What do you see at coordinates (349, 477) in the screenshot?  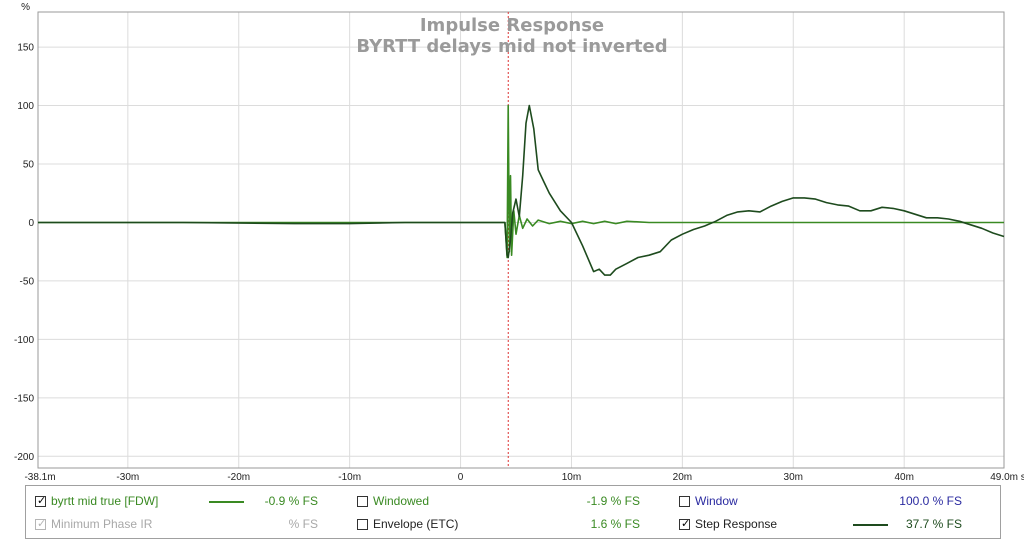 I see `x-tick-label: -10m` at bounding box center [349, 477].